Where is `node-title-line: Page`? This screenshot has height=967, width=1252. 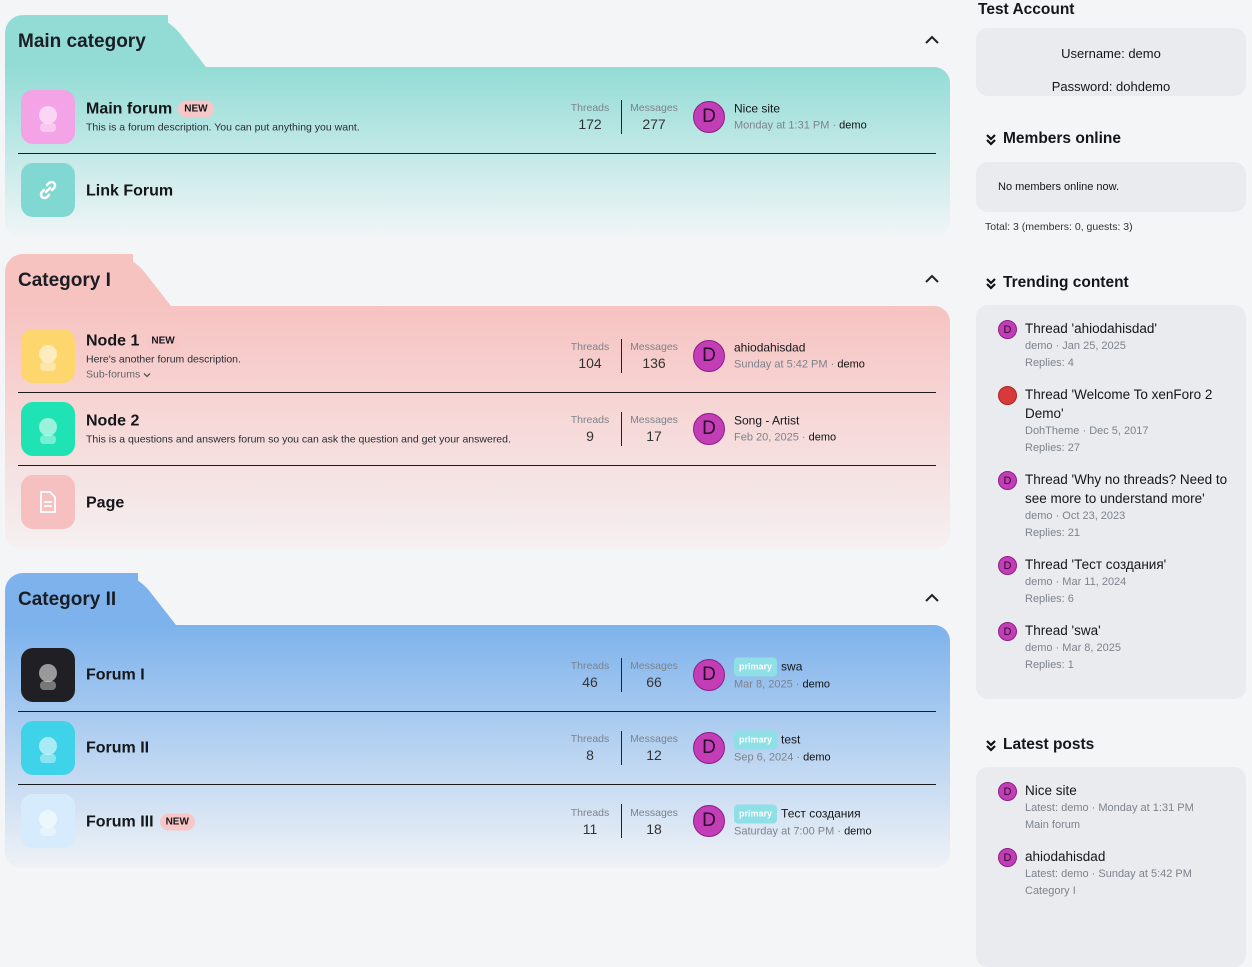 node-title-line: Page is located at coordinates (105, 502).